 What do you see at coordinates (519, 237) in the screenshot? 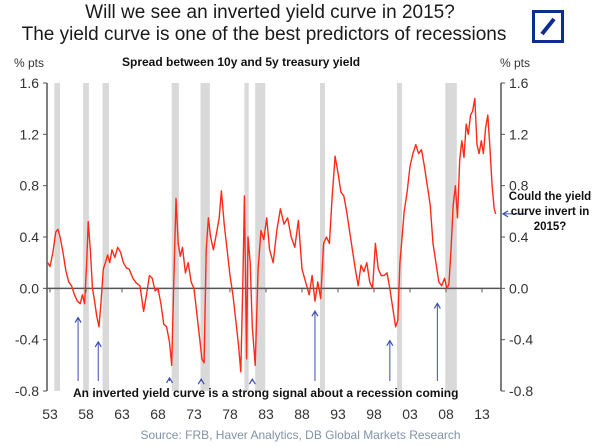
I see `y-tick-label-right: 0.4` at bounding box center [519, 237].